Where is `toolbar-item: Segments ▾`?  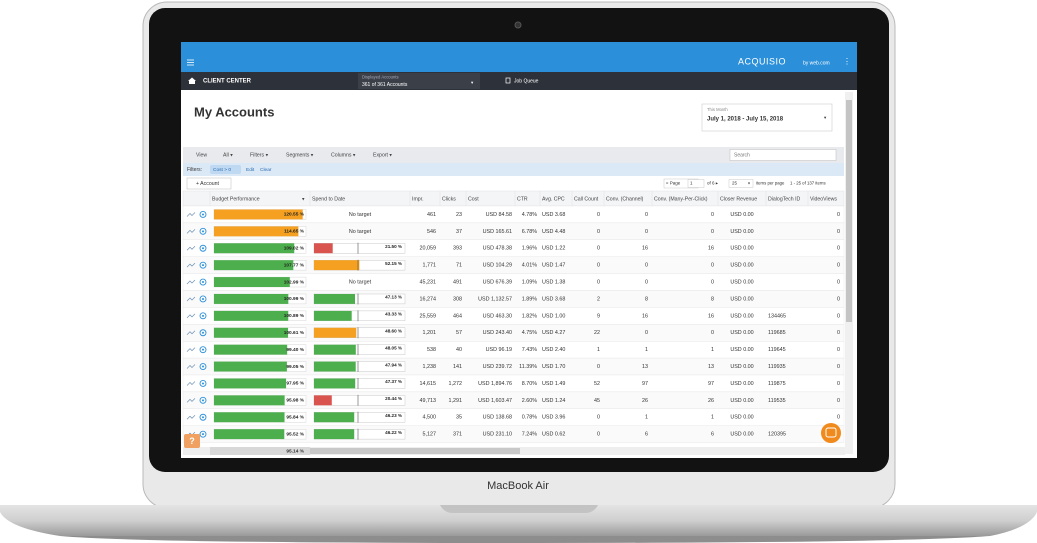
toolbar-item: Segments ▾ is located at coordinates (300, 155).